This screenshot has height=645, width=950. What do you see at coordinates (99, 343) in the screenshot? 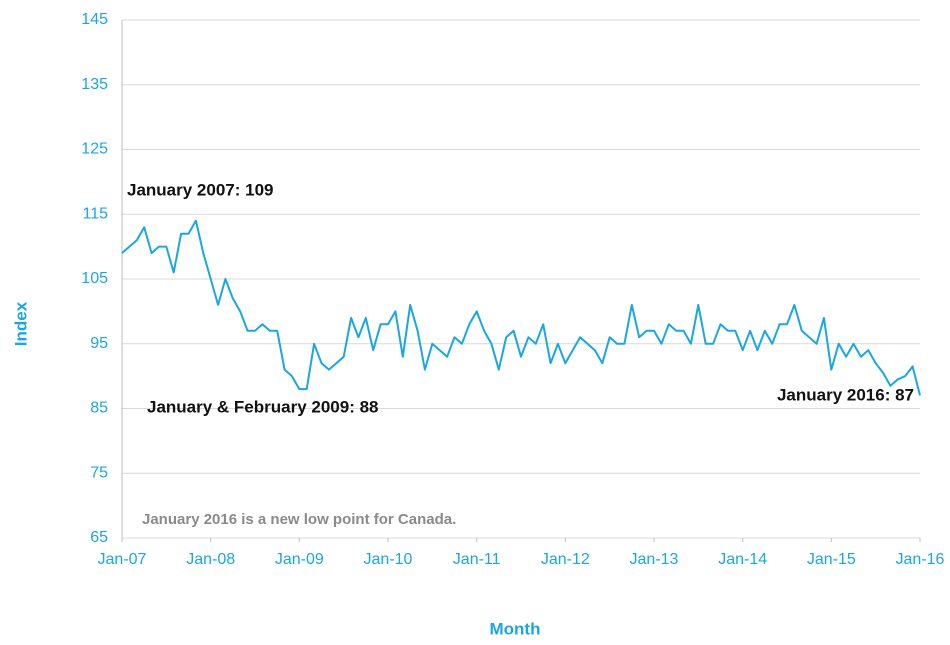
I see `y-tick-label: 95` at bounding box center [99, 343].